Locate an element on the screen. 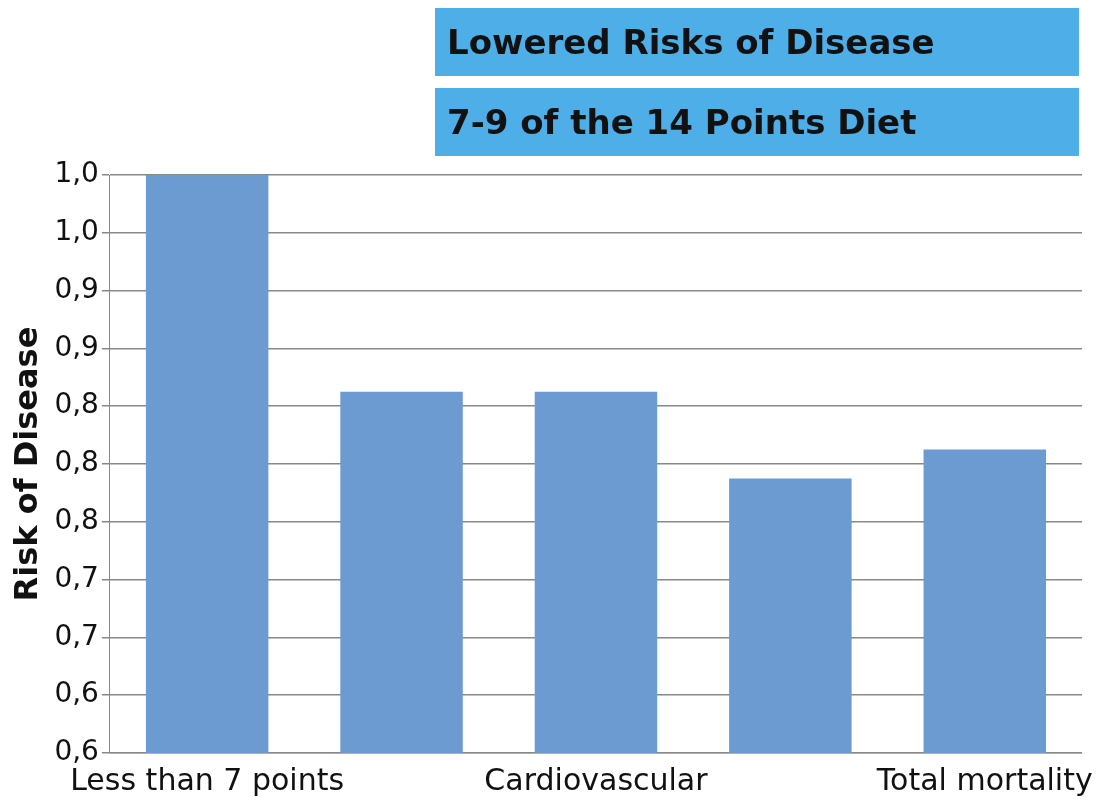 The image size is (1107, 808). x-tick-label: Total mortality is located at coordinates (984, 779).